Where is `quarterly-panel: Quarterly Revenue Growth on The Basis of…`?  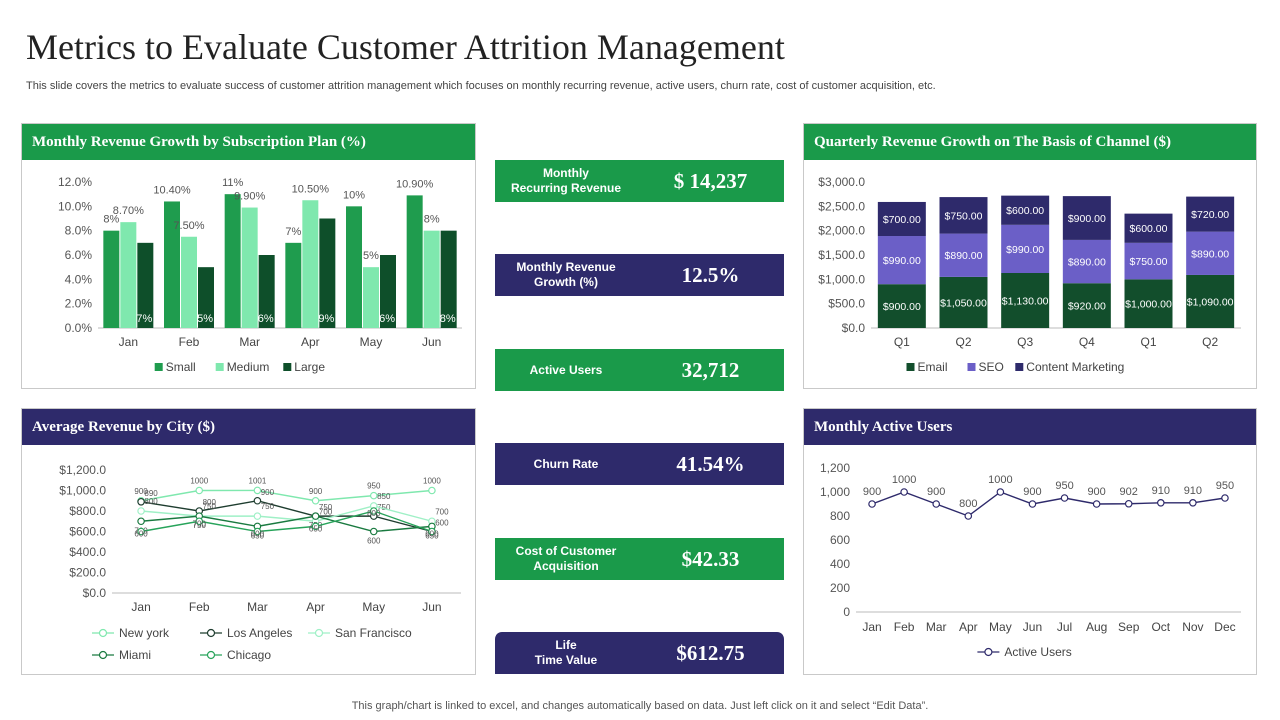 quarterly-panel: Quarterly Revenue Growth on The Basis of… is located at coordinates (1030, 256).